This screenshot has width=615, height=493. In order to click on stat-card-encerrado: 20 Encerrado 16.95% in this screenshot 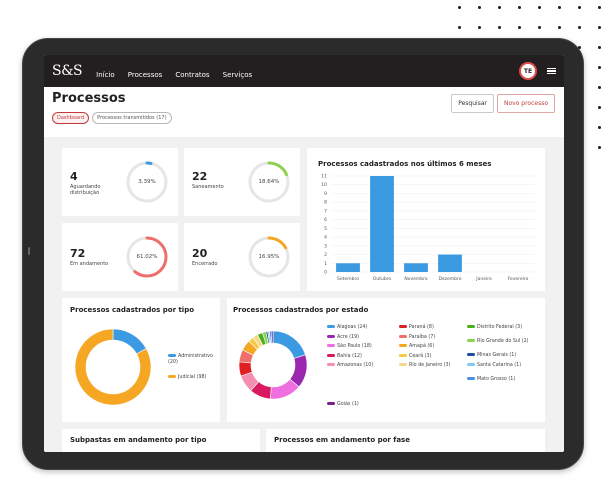, I will do `click(242, 257)`.